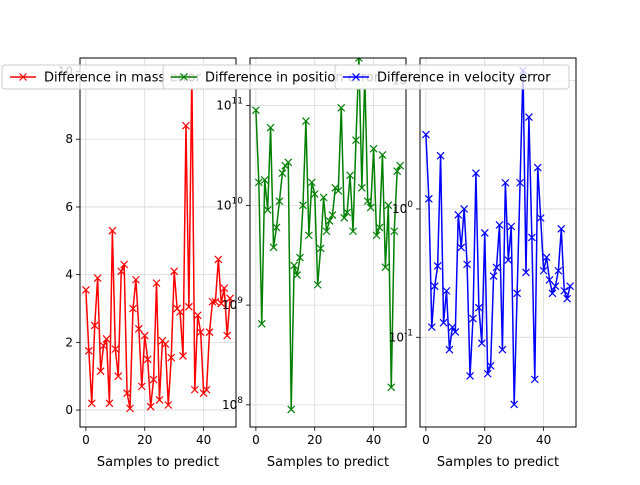 This screenshot has height=485, width=640. Describe the element at coordinates (402, 208) in the screenshot. I see `y-tick-label: 10⁰` at that location.